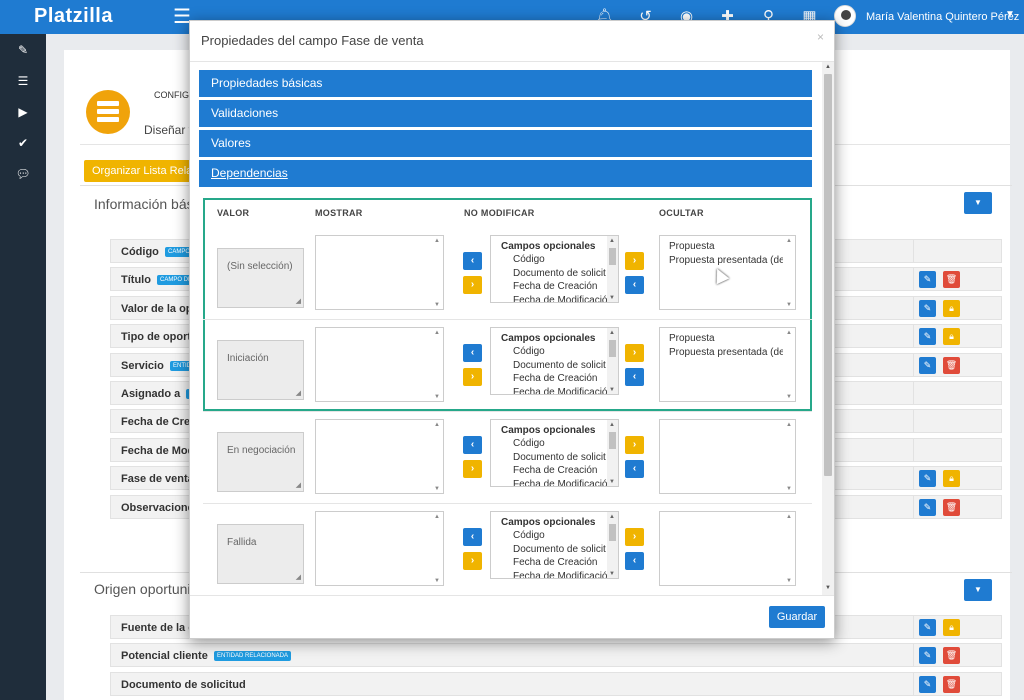 This screenshot has height=700, width=1024. What do you see at coordinates (797, 617) in the screenshot?
I see `save-button: Guardar` at bounding box center [797, 617].